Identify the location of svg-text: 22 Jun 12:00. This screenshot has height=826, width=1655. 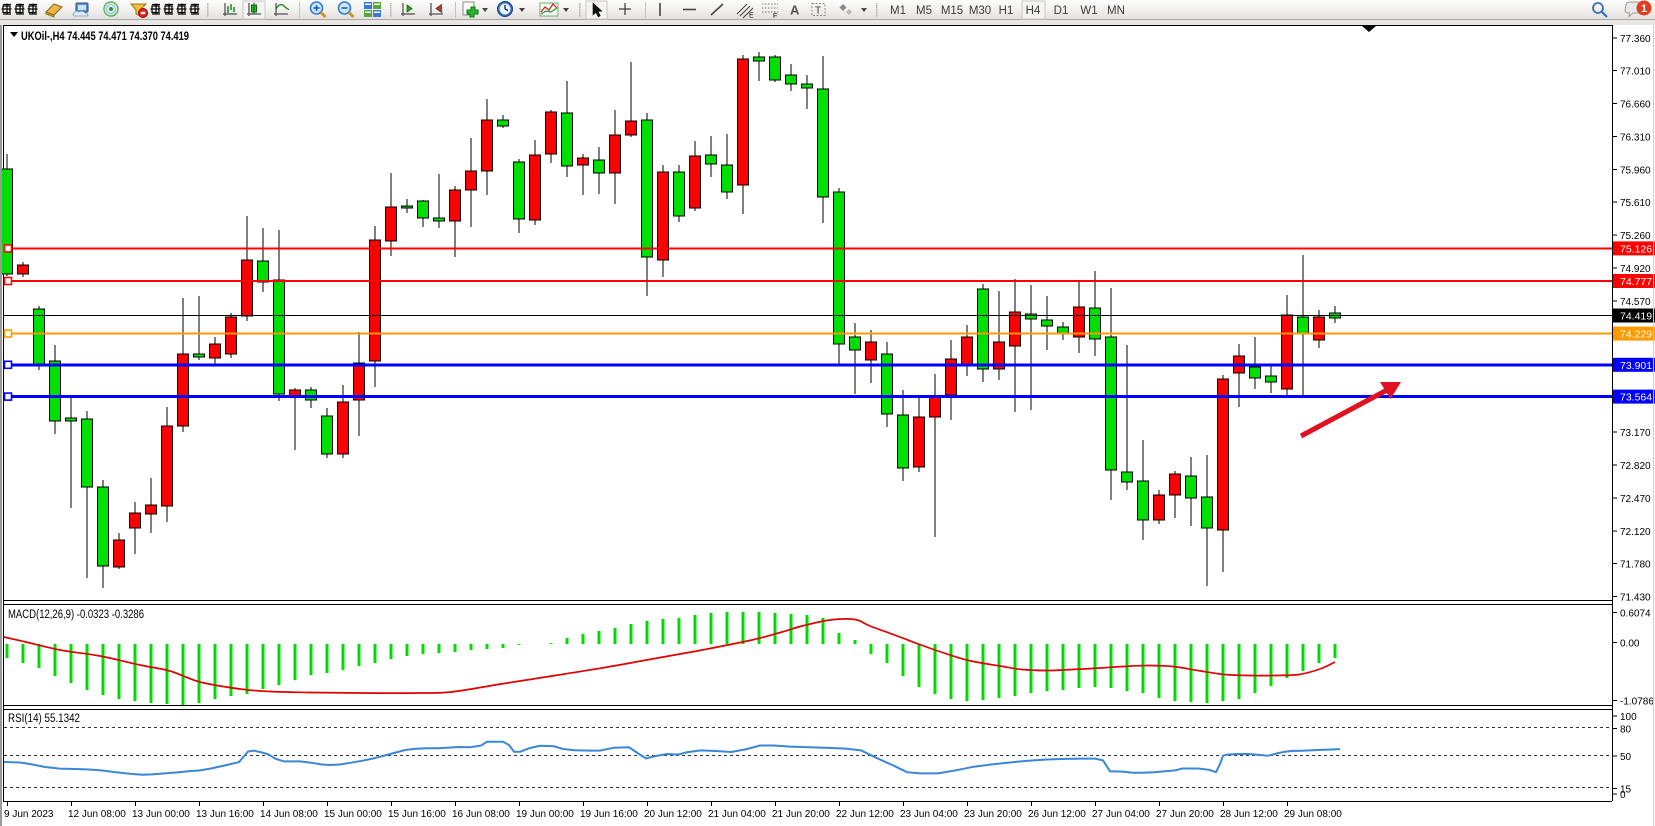
(865, 814).